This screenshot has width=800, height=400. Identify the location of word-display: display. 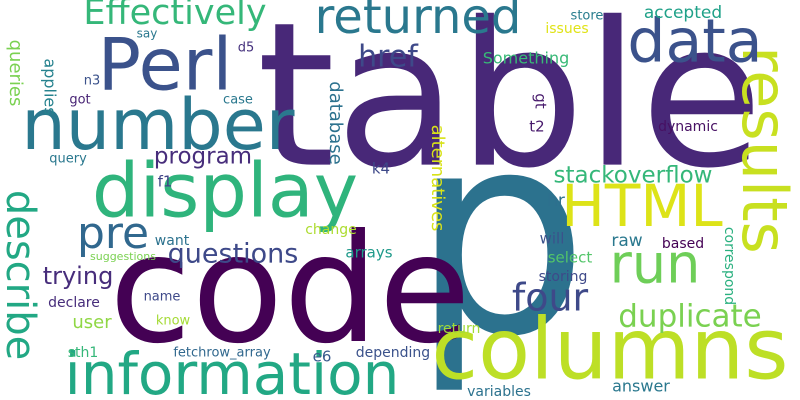
(225, 191).